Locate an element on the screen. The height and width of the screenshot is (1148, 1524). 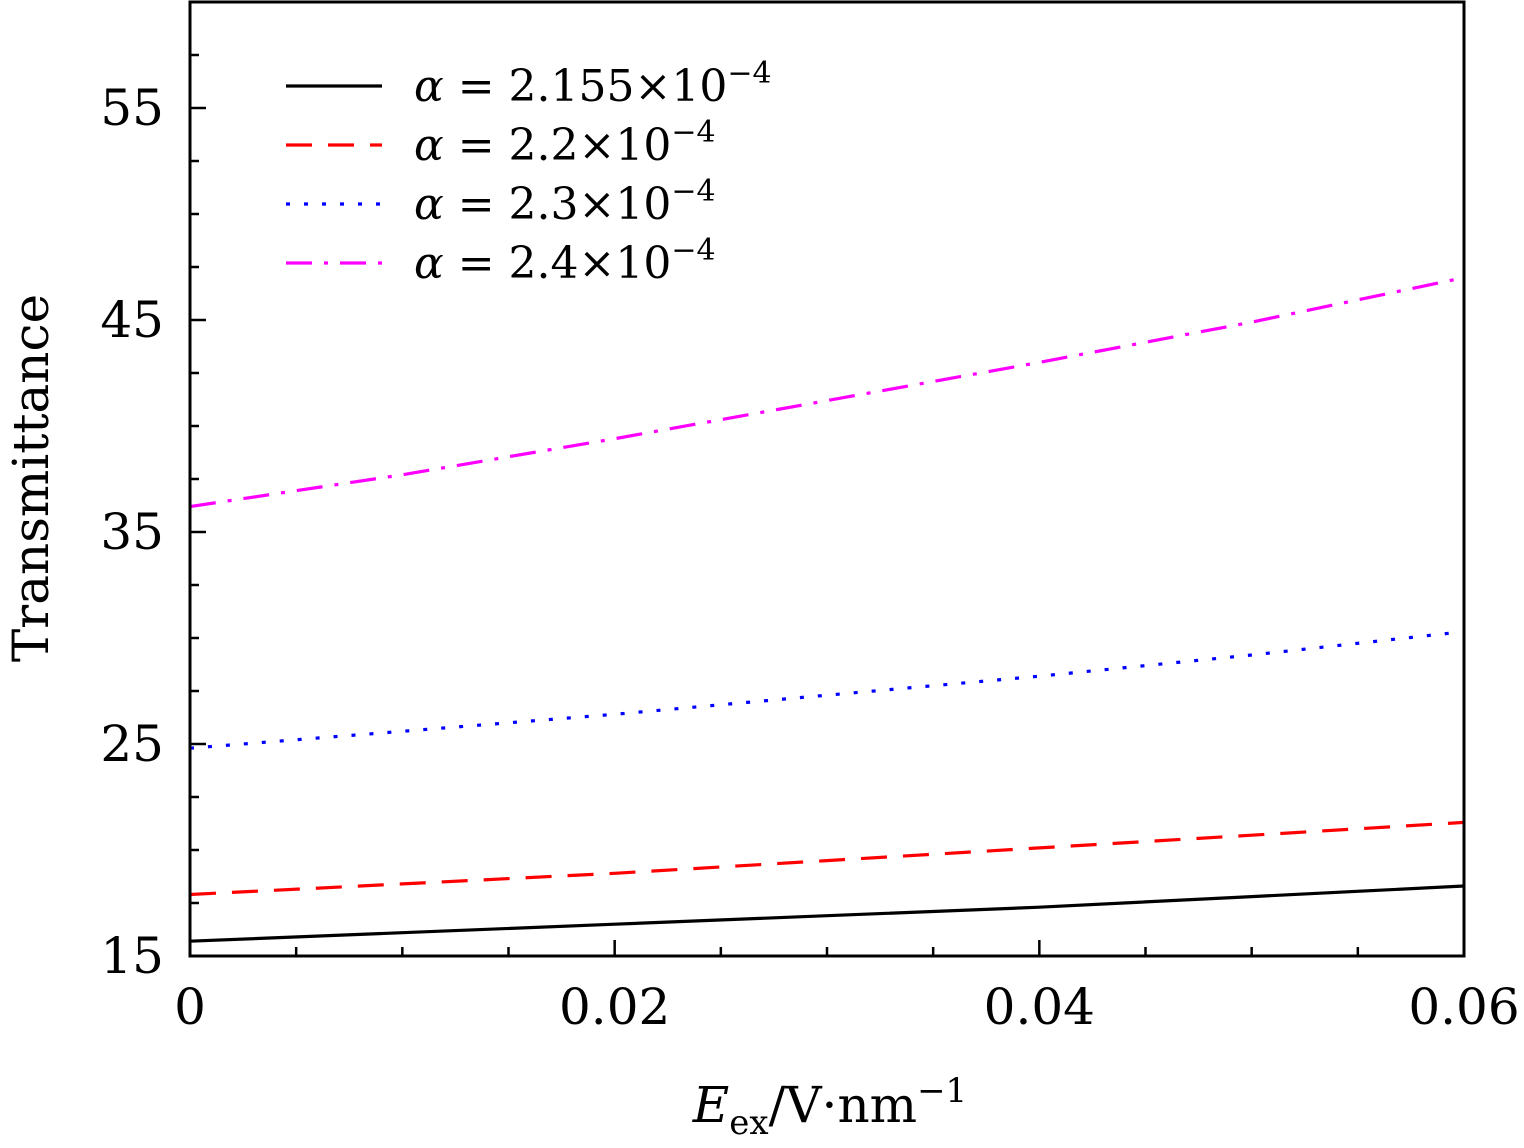
x-tick-label: 0 is located at coordinates (190, 1007).